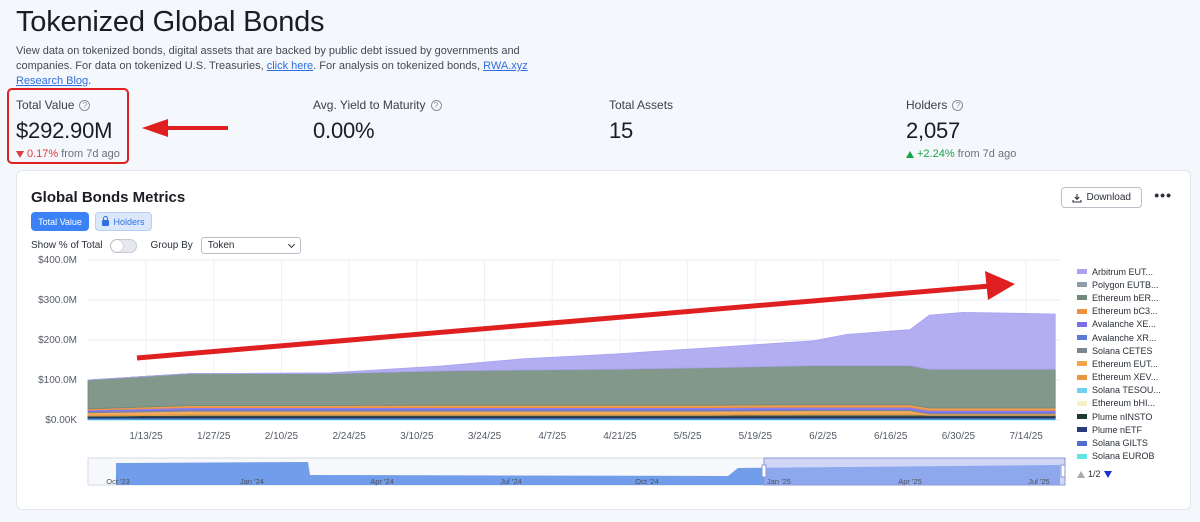 This screenshot has width=1200, height=522. Describe the element at coordinates (1076, 198) in the screenshot. I see `download-icon` at that location.